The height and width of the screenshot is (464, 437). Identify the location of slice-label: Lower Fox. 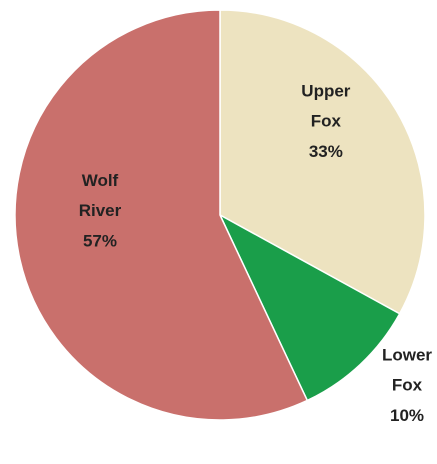
(407, 370).